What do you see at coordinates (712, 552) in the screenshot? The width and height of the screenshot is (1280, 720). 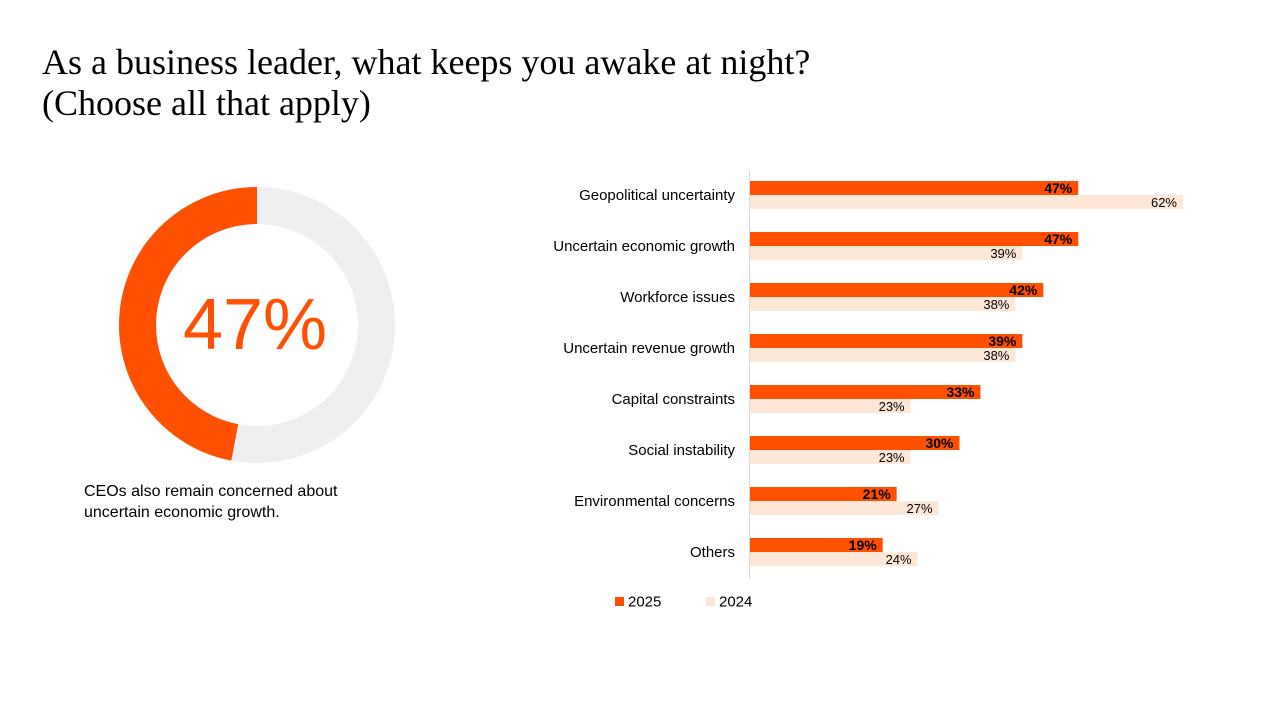 I see `category-label: Others` at bounding box center [712, 552].